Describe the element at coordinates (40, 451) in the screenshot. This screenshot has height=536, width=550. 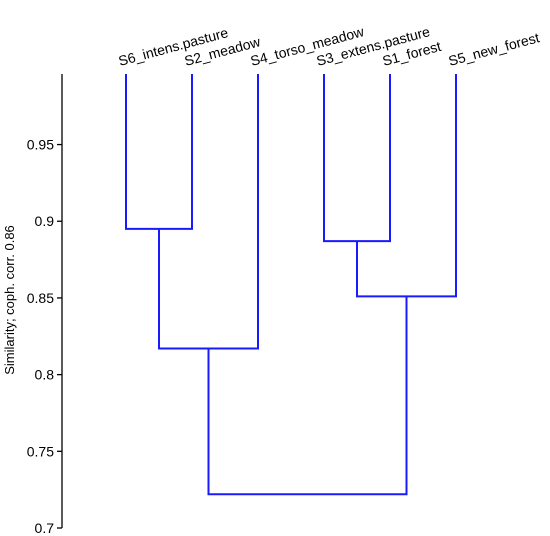
I see `y-tick-label: 0.75` at that location.